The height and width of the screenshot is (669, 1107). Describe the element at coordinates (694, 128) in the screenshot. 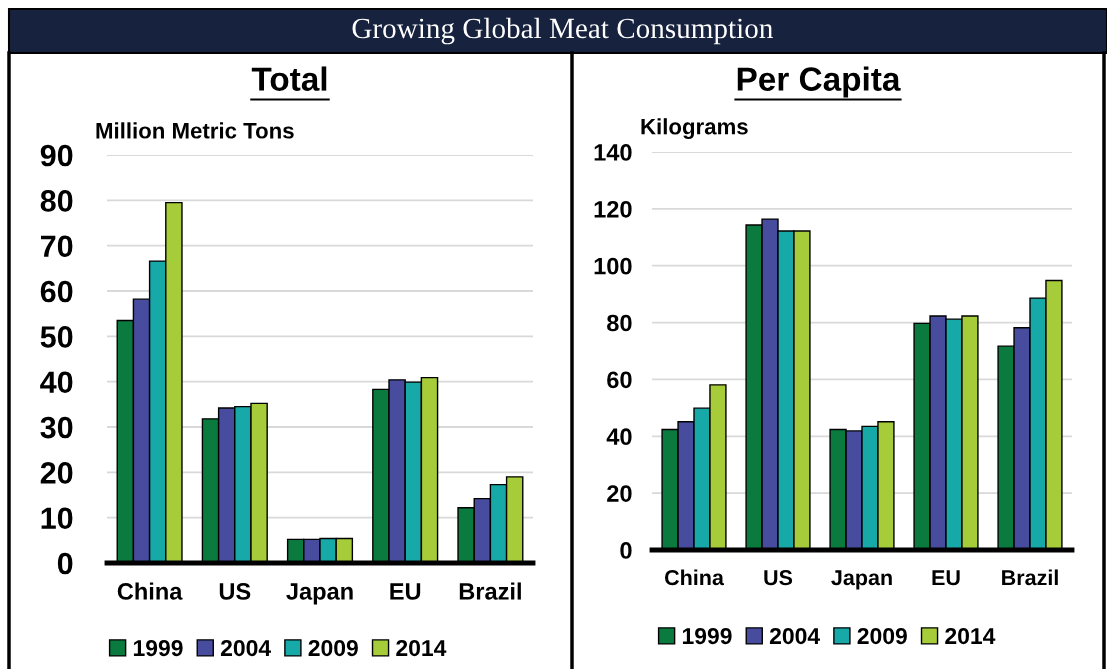

I see `y-axis-title: Kilograms` at that location.